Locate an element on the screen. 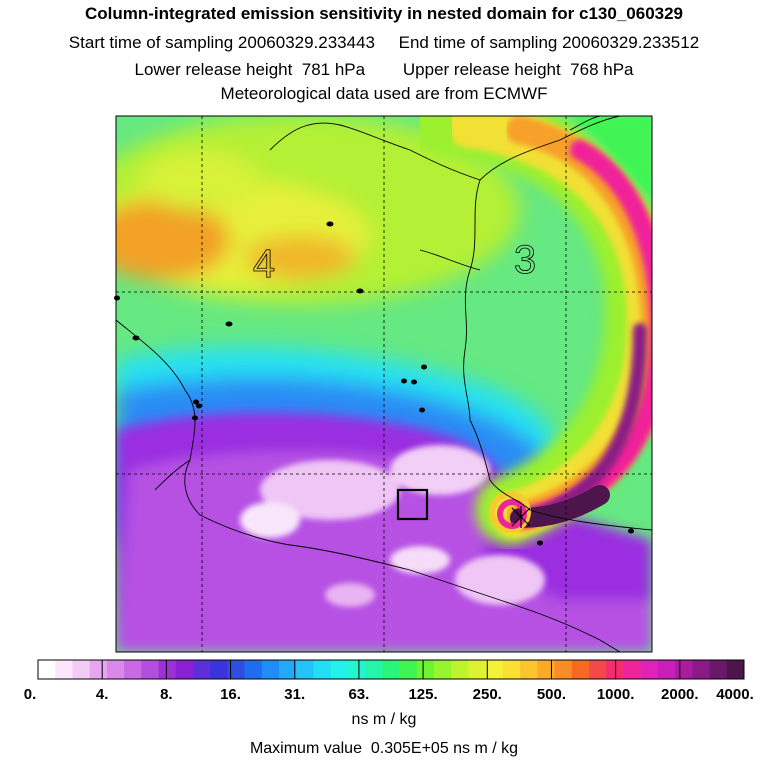  colorbar-tick-label: 4000. is located at coordinates (735, 694).